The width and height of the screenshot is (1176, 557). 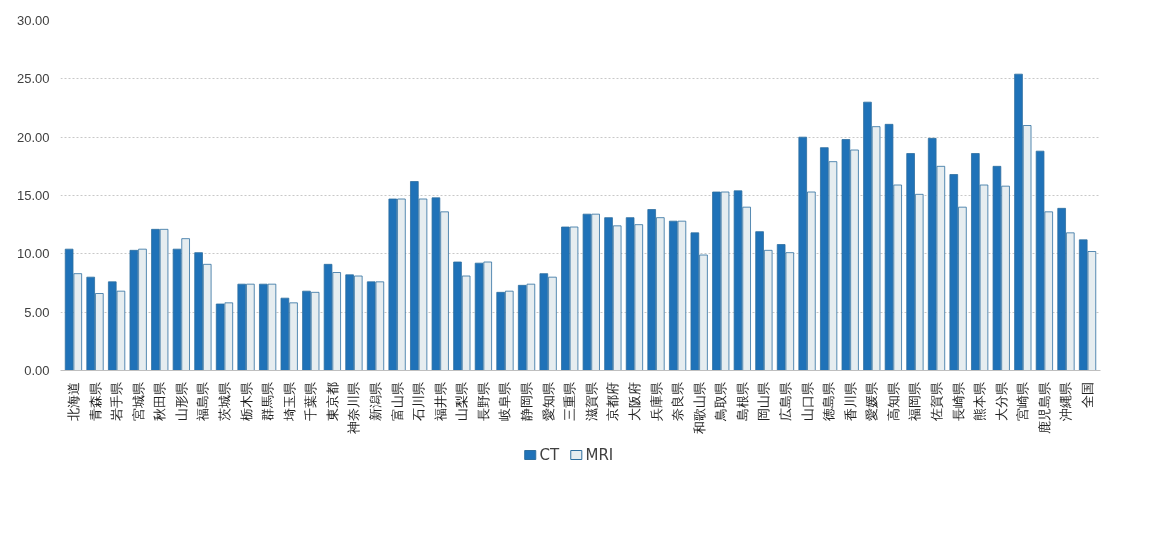 I want to click on y-tick-label: 20.00, so click(x=33, y=137).